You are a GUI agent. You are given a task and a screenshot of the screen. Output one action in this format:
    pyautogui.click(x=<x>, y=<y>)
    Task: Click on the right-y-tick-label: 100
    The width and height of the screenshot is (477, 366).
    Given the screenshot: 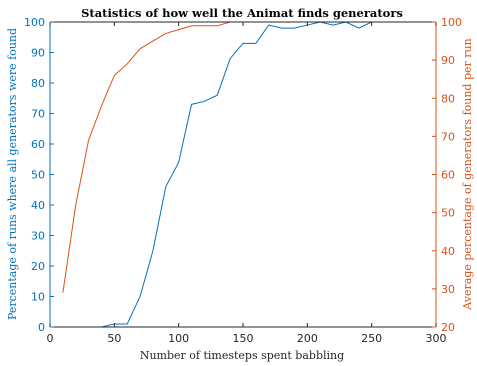 What is the action you would take?
    pyautogui.click(x=451, y=22)
    